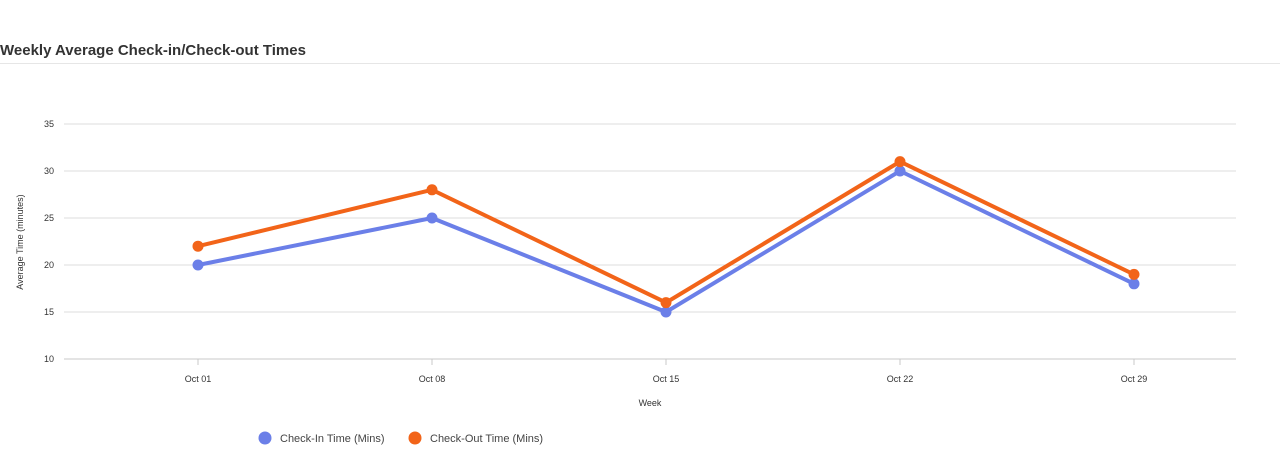 The image size is (1280, 454). I want to click on legend-item-check-in: Check-In Time (Mins), so click(321, 438).